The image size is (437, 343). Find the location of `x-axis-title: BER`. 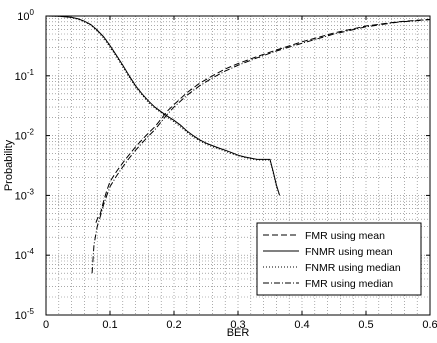

x-axis-title: BER is located at coordinates (238, 333).